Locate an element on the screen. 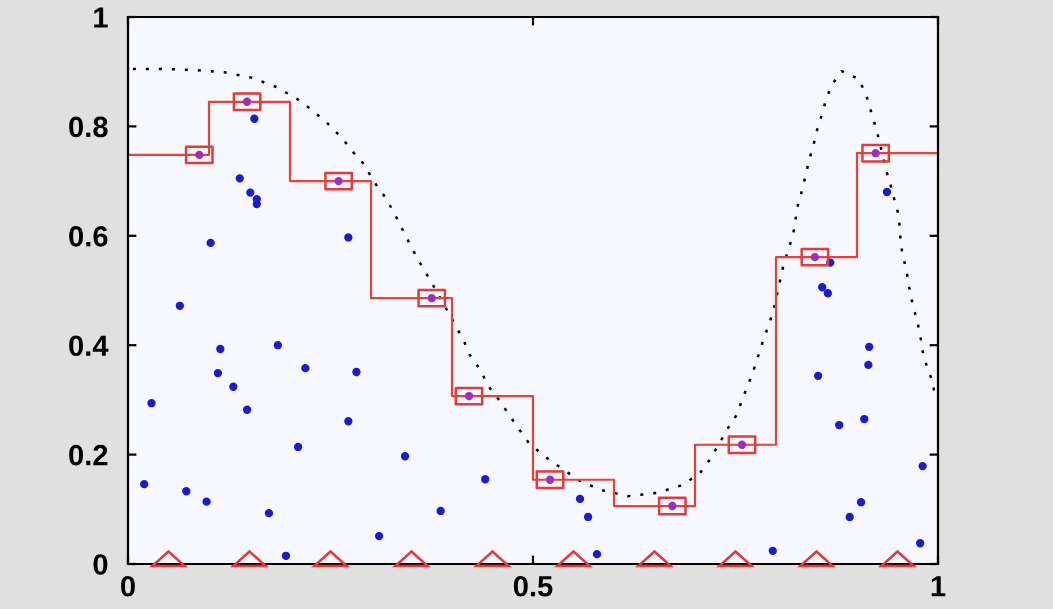 Image resolution: width=1053 pixels, height=609 pixels. x-tick-label: 0 is located at coordinates (128, 586).